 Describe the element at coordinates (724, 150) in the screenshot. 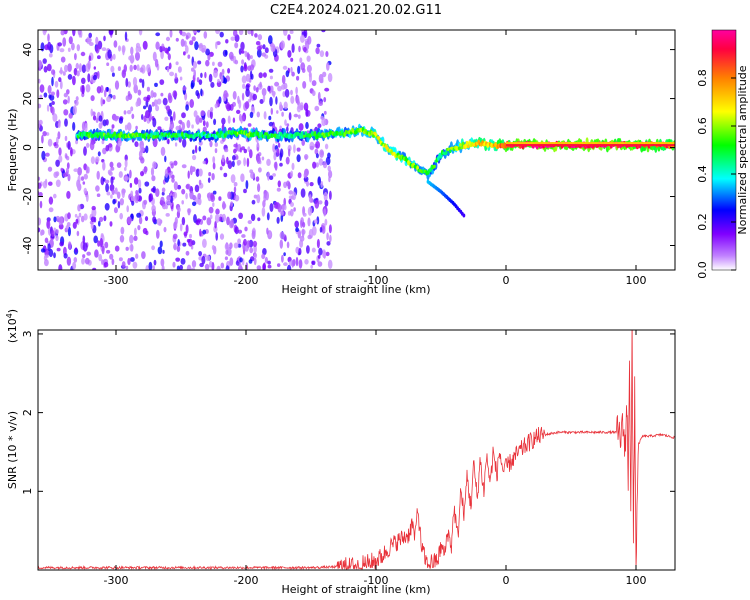

I see `colorbar-gradient` at that location.